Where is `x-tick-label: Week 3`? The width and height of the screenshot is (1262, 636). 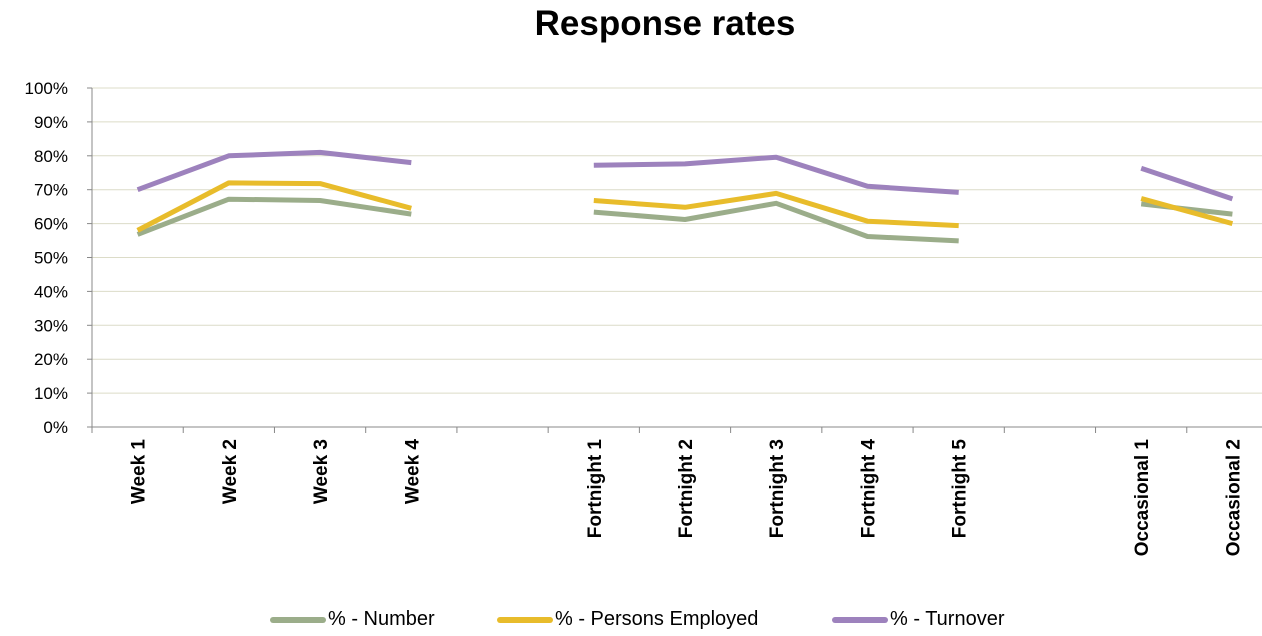 x-tick-label: Week 3 is located at coordinates (321, 471).